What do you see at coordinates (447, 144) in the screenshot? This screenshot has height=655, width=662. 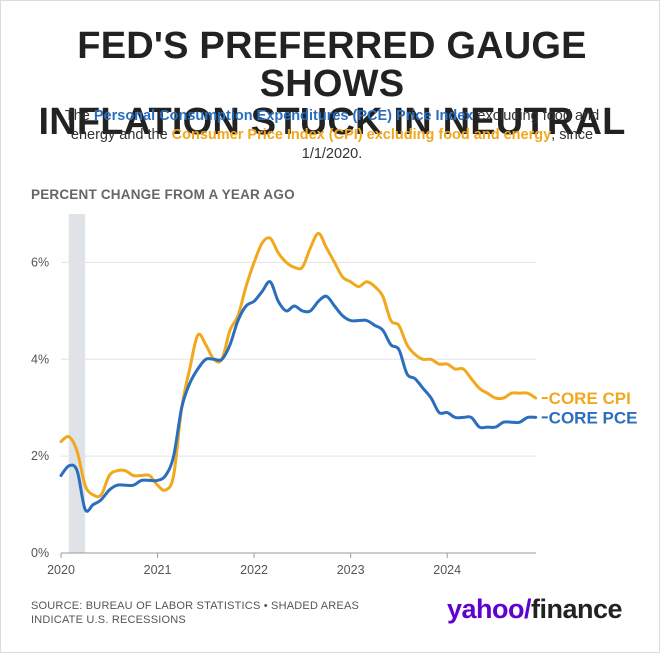 I see `subtitle-text-3: , since 1/1/2020.` at bounding box center [447, 144].